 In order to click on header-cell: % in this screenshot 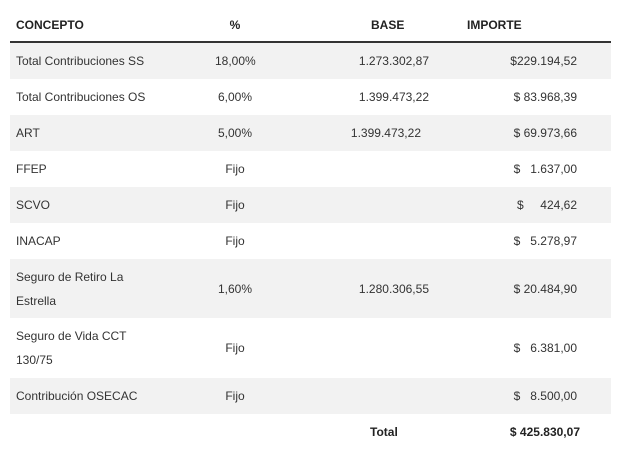, I will do `click(235, 24)`.